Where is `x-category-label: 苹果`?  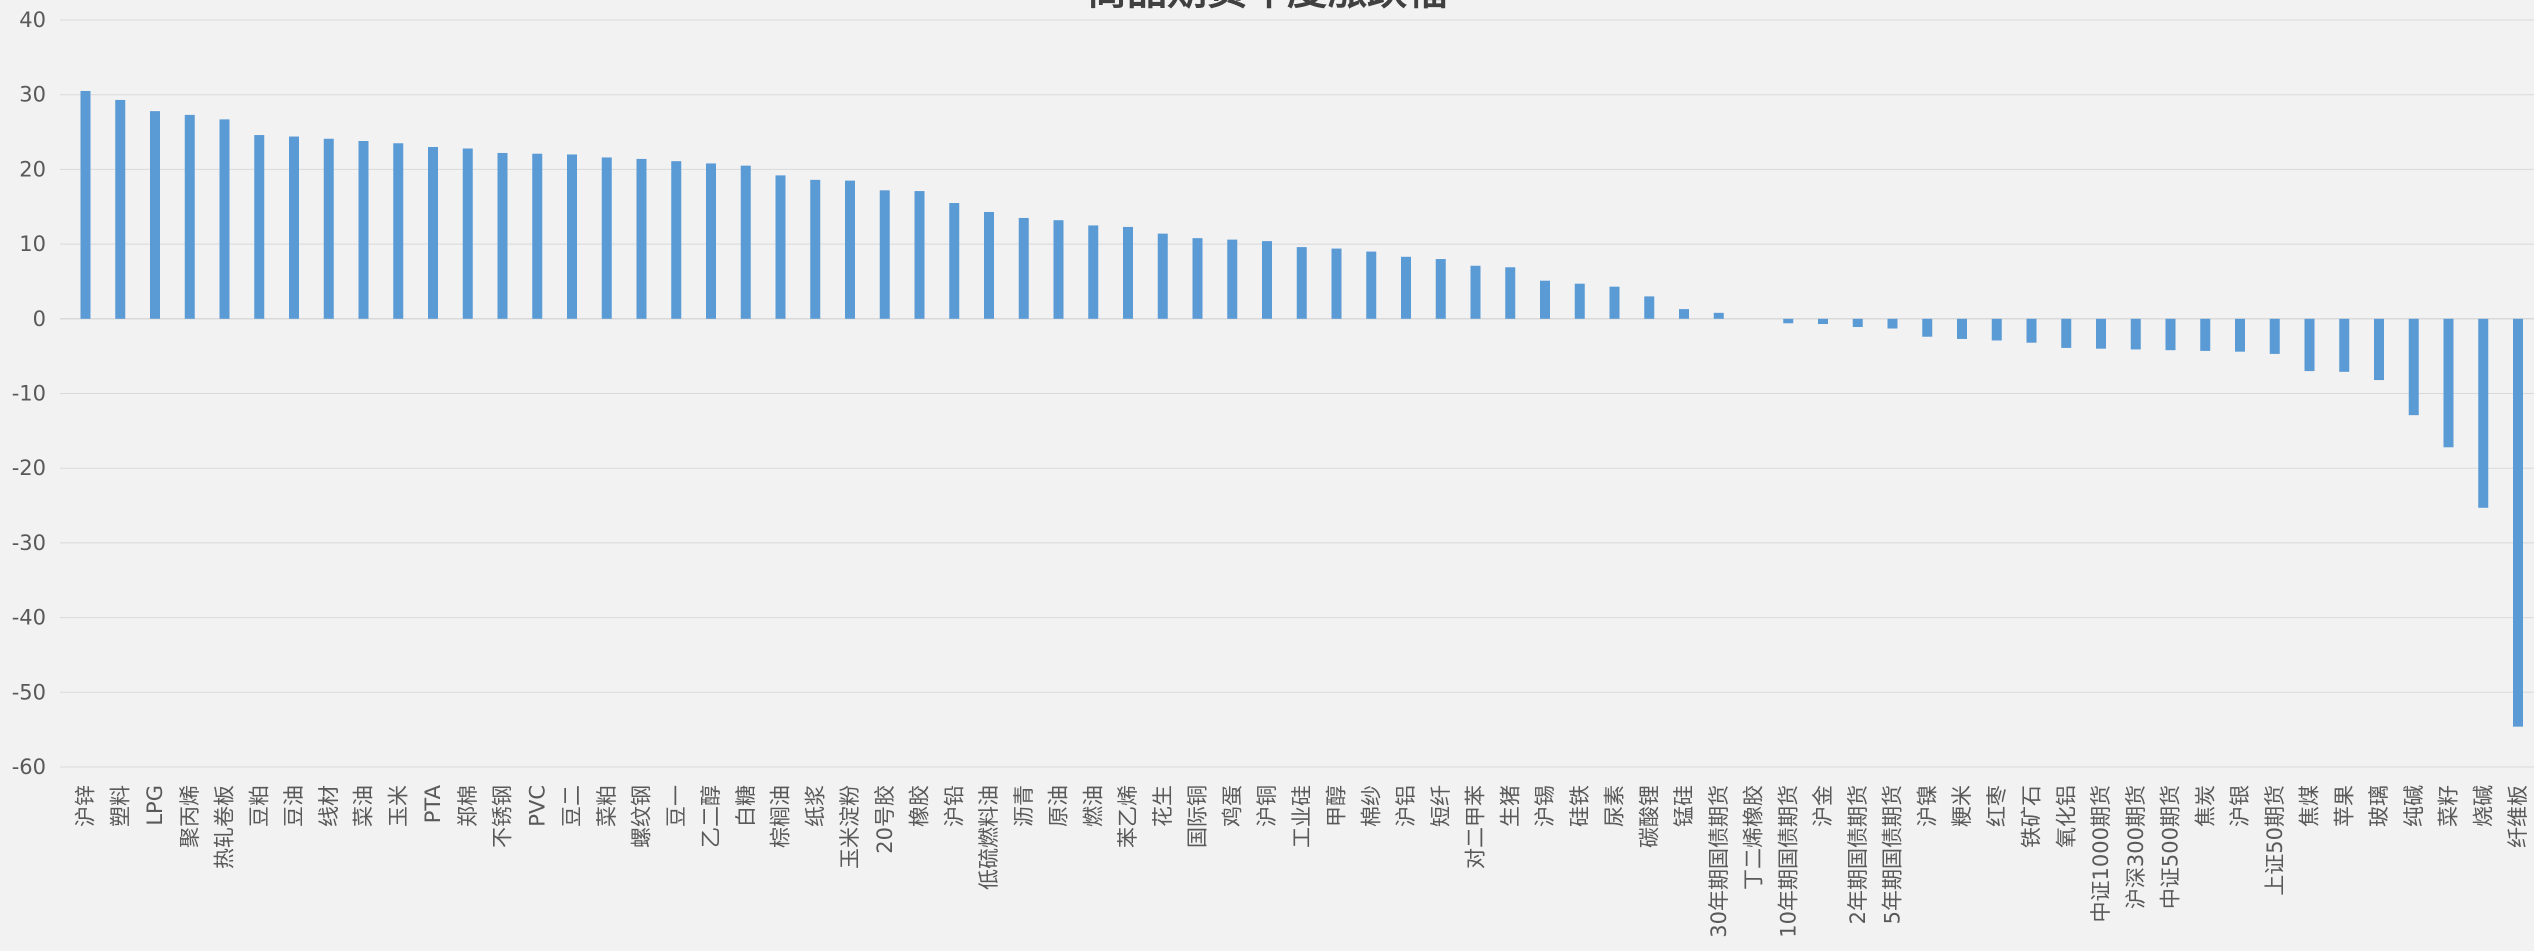
x-category-label: 苹果 is located at coordinates (2344, 806).